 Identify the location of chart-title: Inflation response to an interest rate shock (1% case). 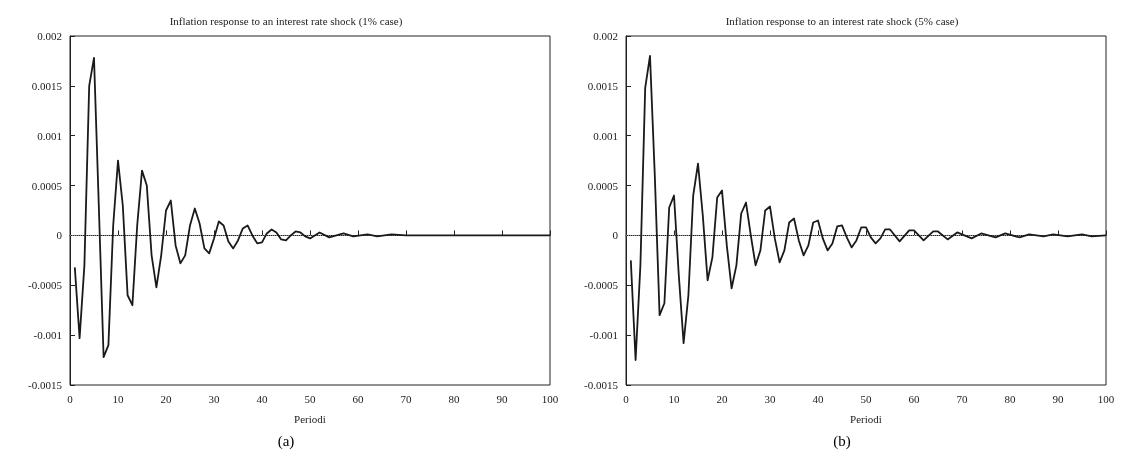
(286, 21).